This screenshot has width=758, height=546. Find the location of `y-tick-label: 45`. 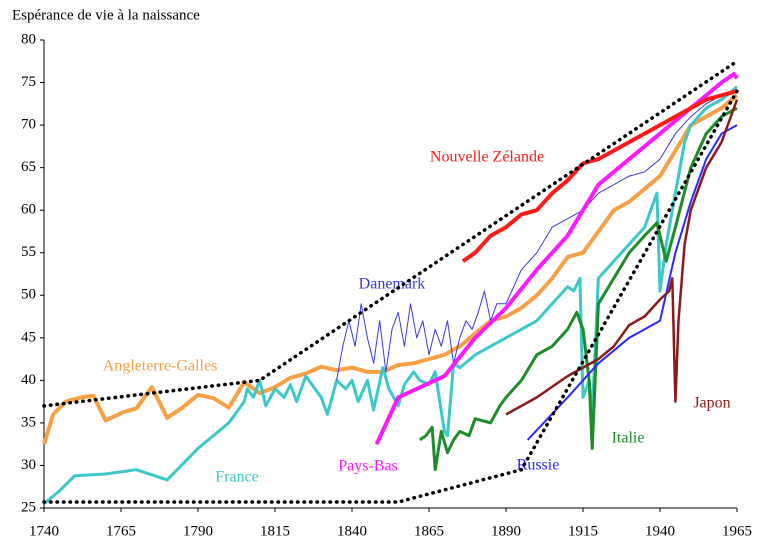

y-tick-label: 45 is located at coordinates (28, 337).